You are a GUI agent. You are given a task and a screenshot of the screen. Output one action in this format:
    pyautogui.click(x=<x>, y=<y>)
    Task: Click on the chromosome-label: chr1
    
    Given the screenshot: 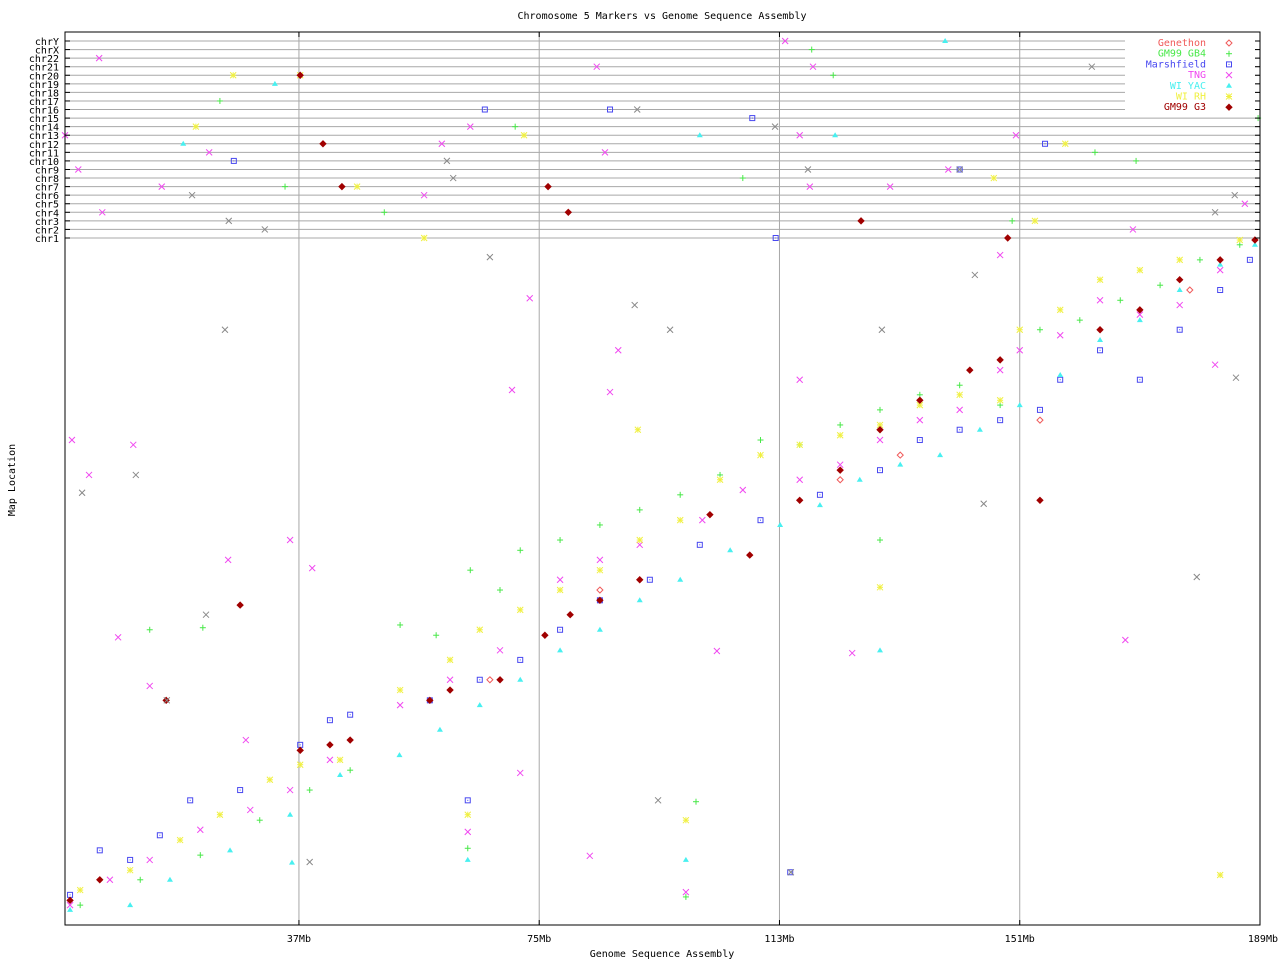 What is the action you would take?
    pyautogui.click(x=47, y=239)
    